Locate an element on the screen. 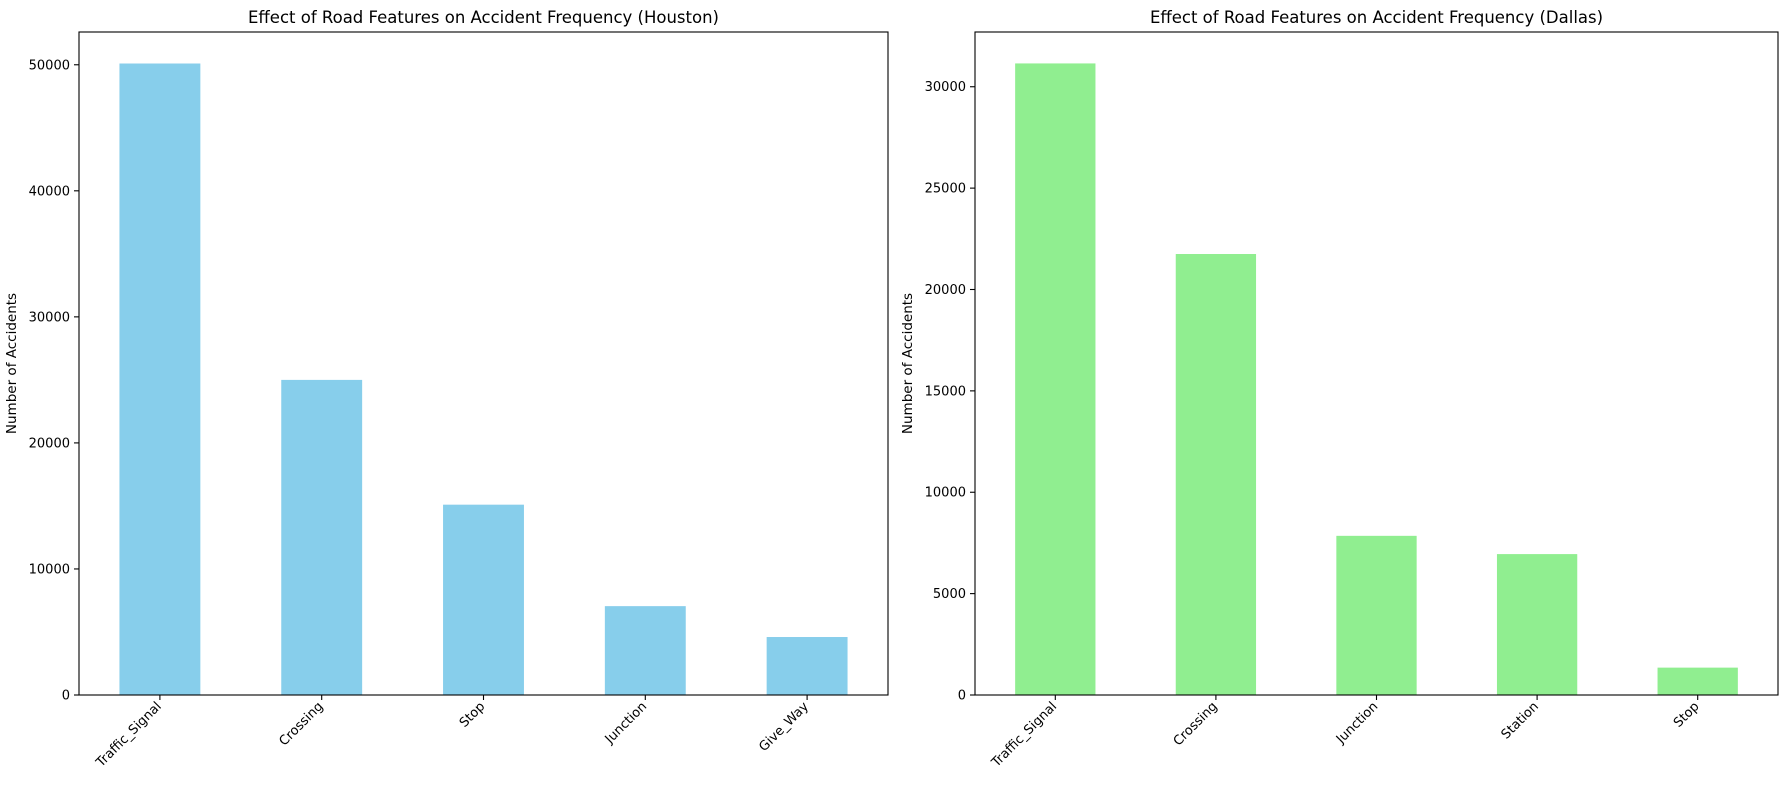  y-tick-label: 40000 is located at coordinates (49, 191).